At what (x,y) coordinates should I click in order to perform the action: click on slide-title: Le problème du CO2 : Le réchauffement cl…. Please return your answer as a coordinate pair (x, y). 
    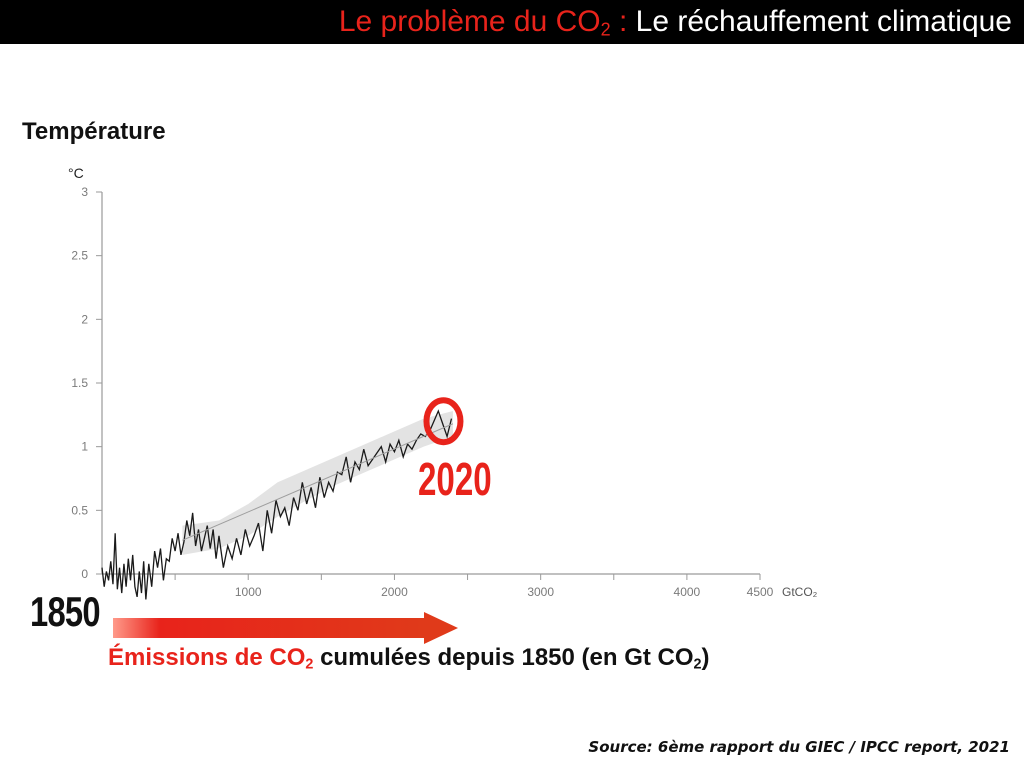
    Looking at the image, I should click on (675, 26).